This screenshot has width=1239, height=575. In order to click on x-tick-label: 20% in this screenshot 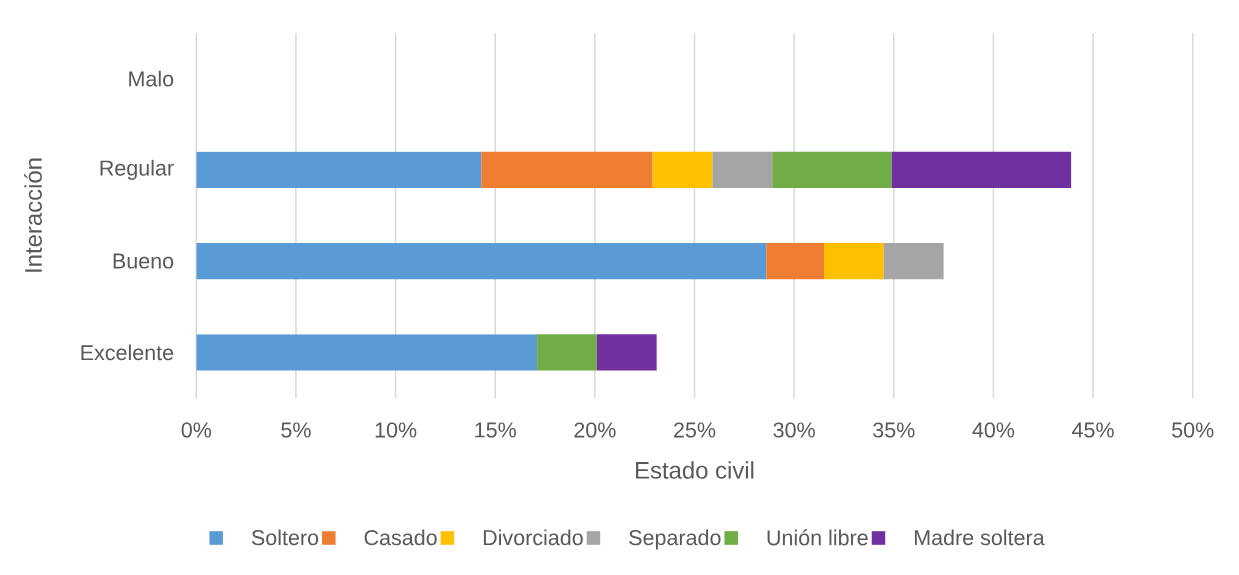, I will do `click(595, 430)`.